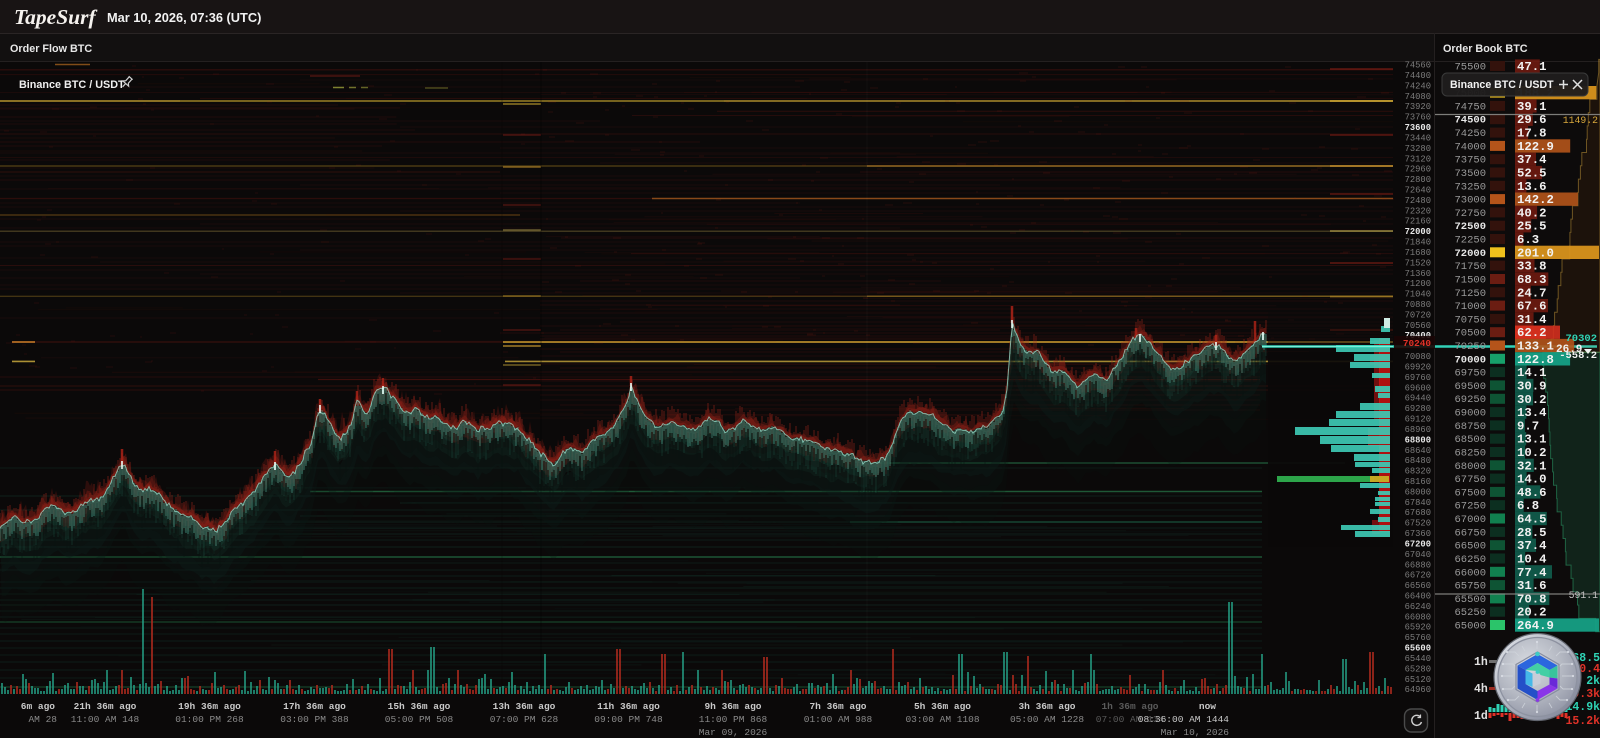 This screenshot has width=1600, height=738. I want to click on svg-text: 72800, so click(1418, 180).